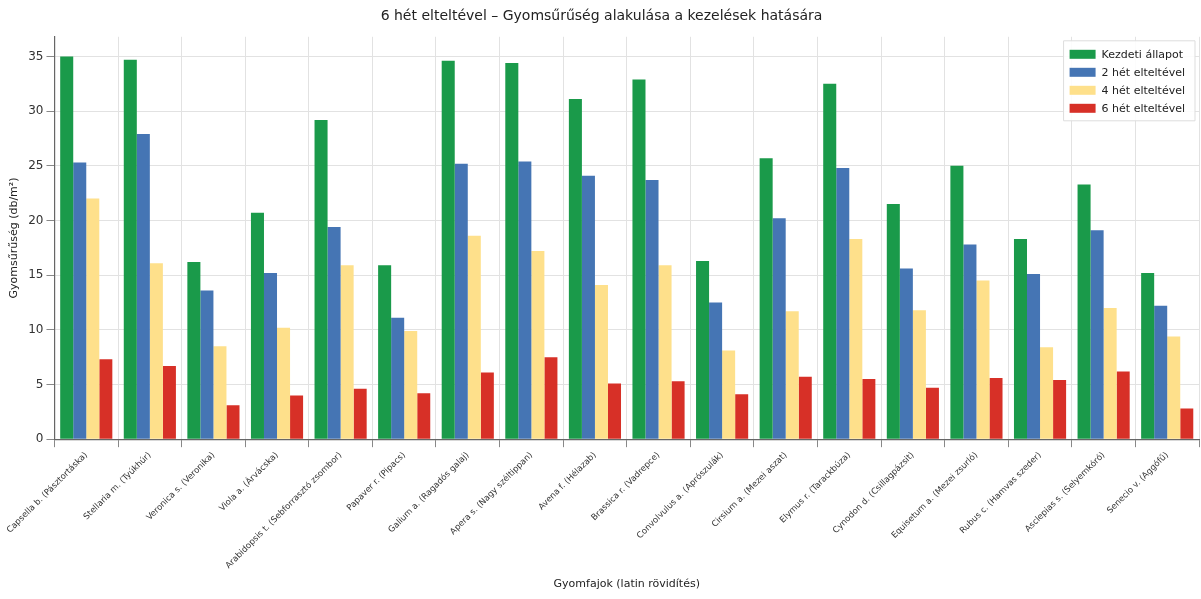 The width and height of the screenshot is (1201, 599). I want to click on y-tick-label: 15, so click(36, 274).